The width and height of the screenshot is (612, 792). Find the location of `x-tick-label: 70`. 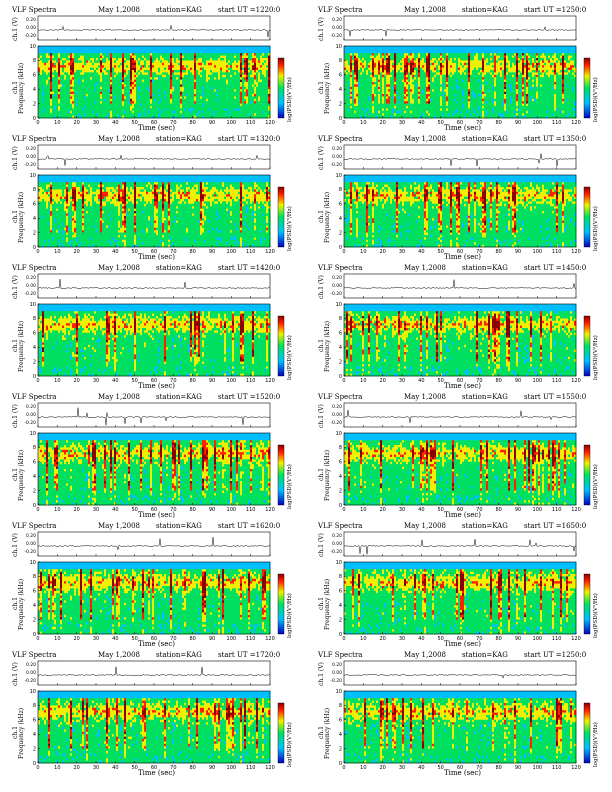

x-tick-label: 70 is located at coordinates (479, 768).